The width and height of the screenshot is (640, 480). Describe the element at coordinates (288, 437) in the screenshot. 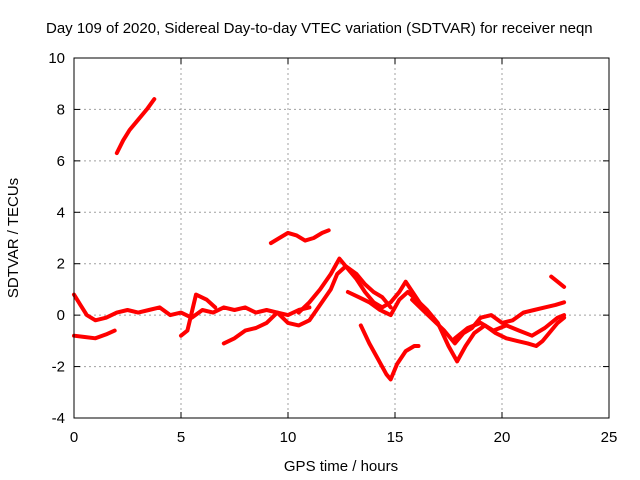

I see `x-tick-label: 10` at that location.